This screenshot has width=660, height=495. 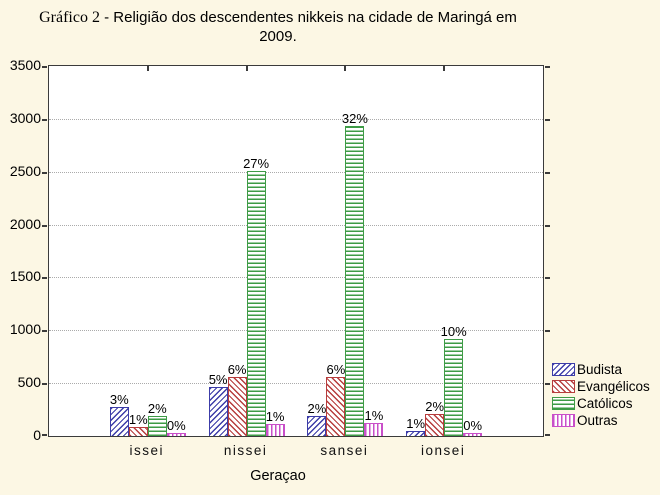 I want to click on legend-item-católicos: Católicos, so click(x=601, y=403).